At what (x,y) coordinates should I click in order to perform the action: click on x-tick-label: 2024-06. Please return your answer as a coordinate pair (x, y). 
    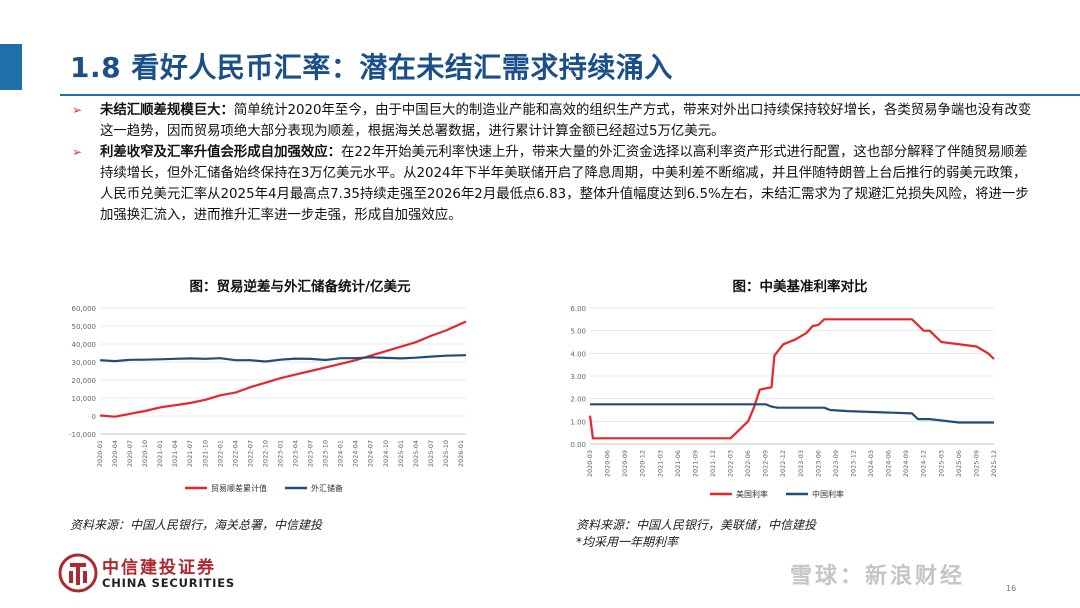
    Looking at the image, I should click on (889, 463).